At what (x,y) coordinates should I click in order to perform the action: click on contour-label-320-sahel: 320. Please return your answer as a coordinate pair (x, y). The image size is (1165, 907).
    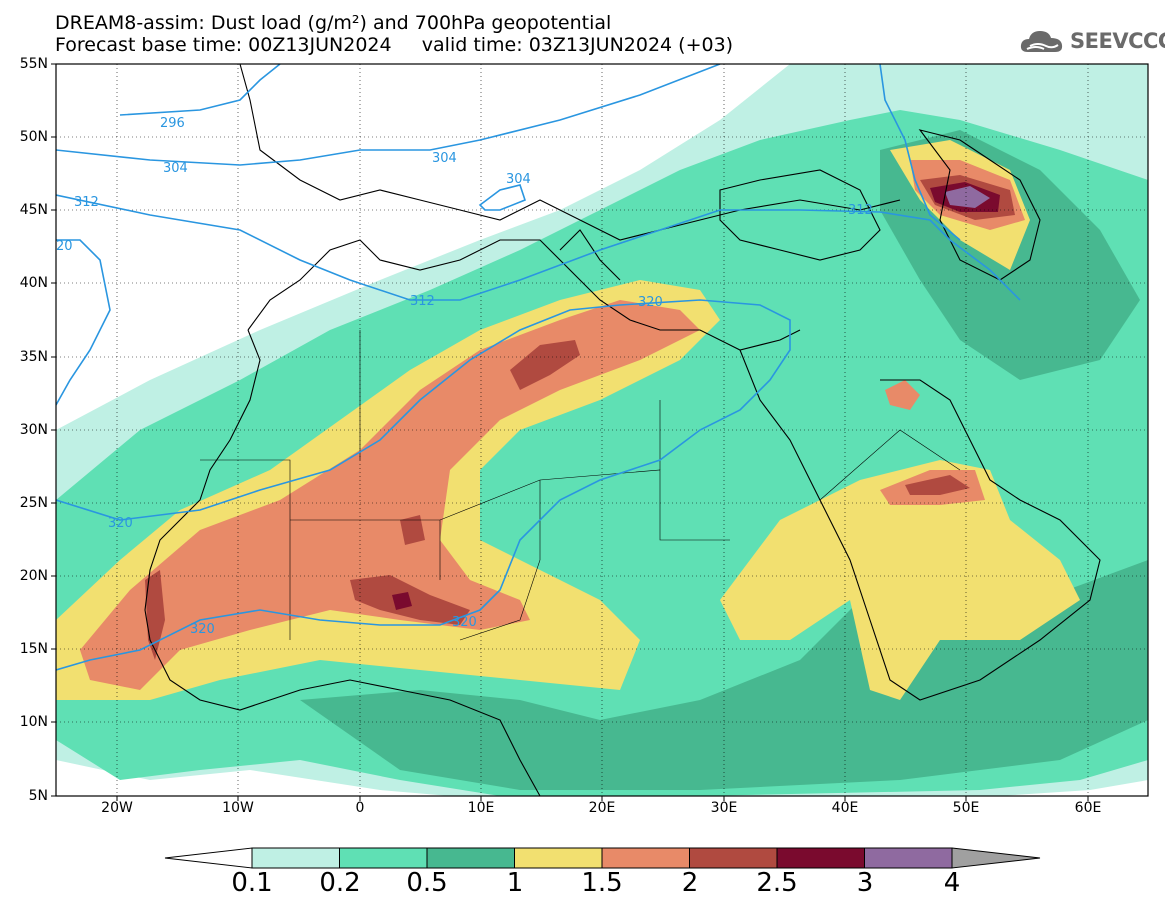
    Looking at the image, I should click on (202, 629).